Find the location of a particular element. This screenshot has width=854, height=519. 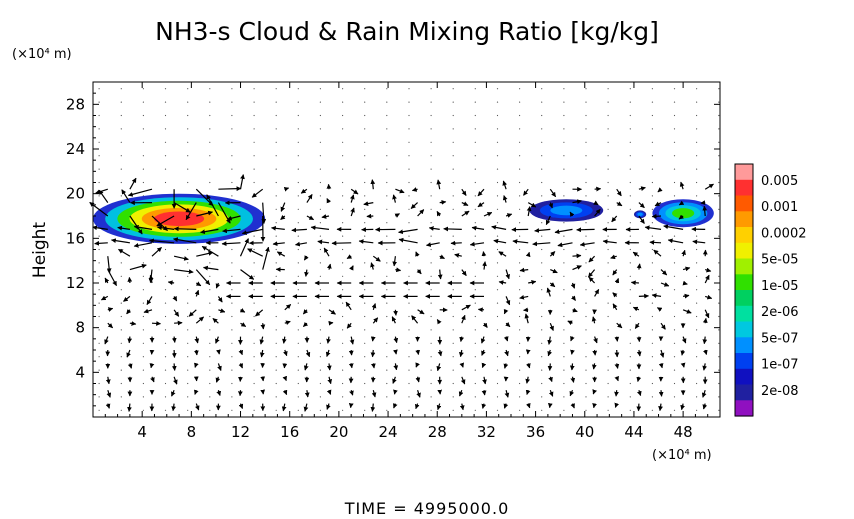

x-tick-label: 36 is located at coordinates (535, 432).